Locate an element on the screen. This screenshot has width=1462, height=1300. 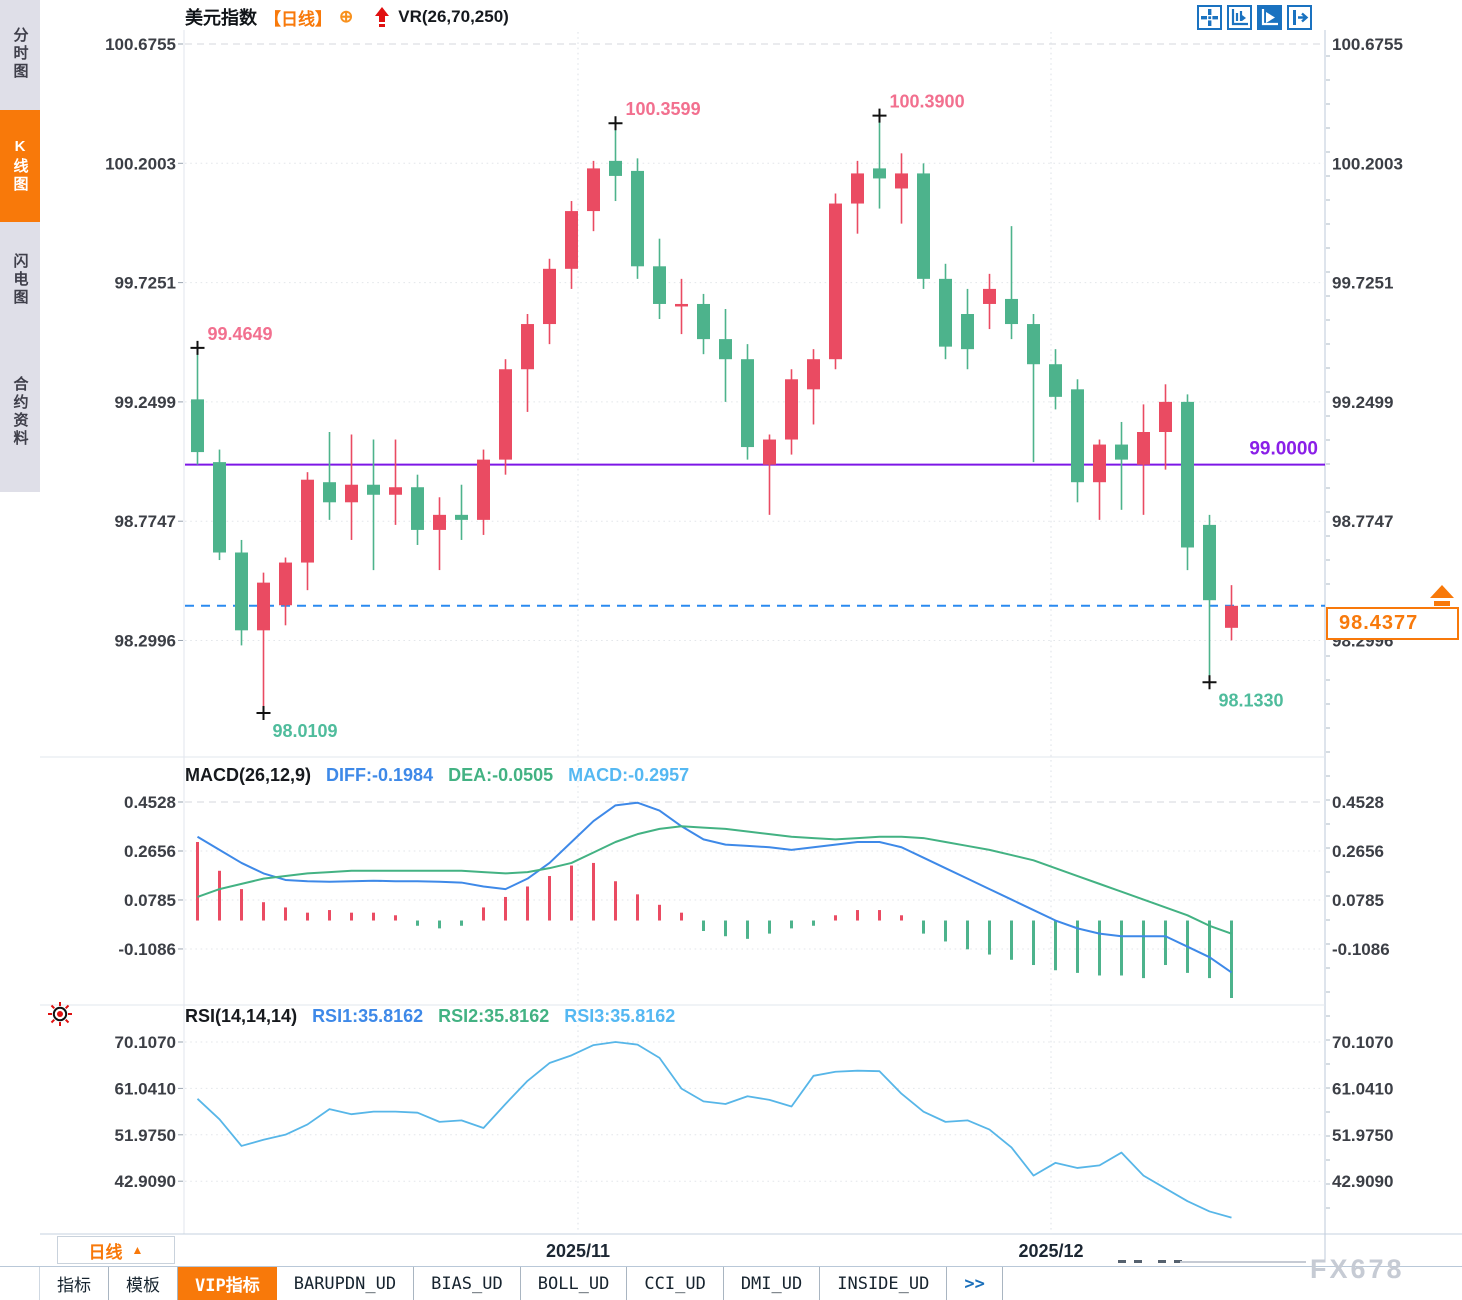
axis-scale-icon is located at coordinates (1239, 17).